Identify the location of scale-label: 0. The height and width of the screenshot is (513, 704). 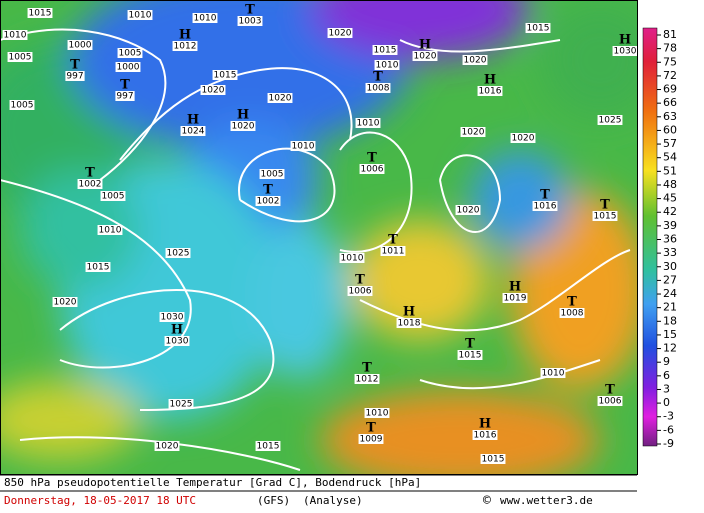
(666, 402).